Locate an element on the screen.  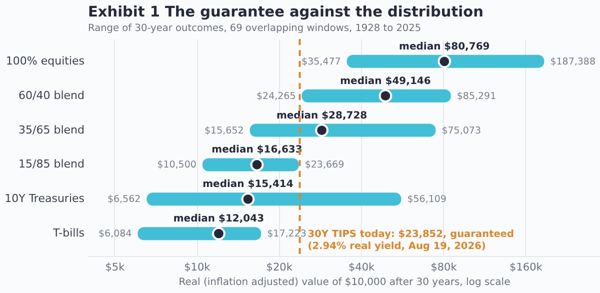
annotation: $56,109 is located at coordinates (426, 200).